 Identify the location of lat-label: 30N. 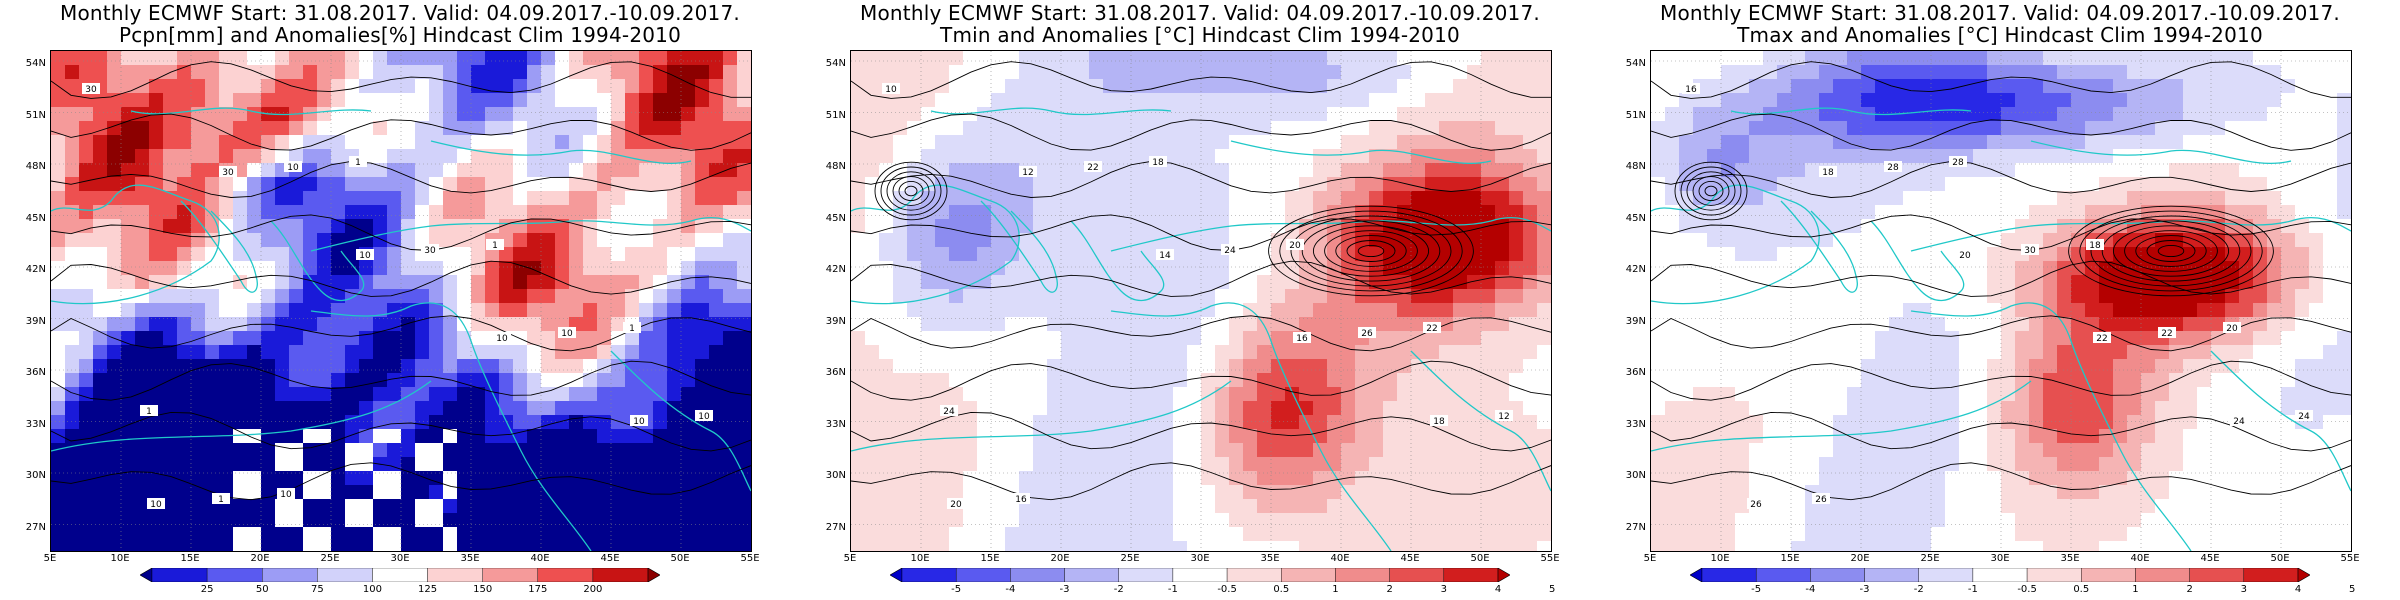
(35, 475).